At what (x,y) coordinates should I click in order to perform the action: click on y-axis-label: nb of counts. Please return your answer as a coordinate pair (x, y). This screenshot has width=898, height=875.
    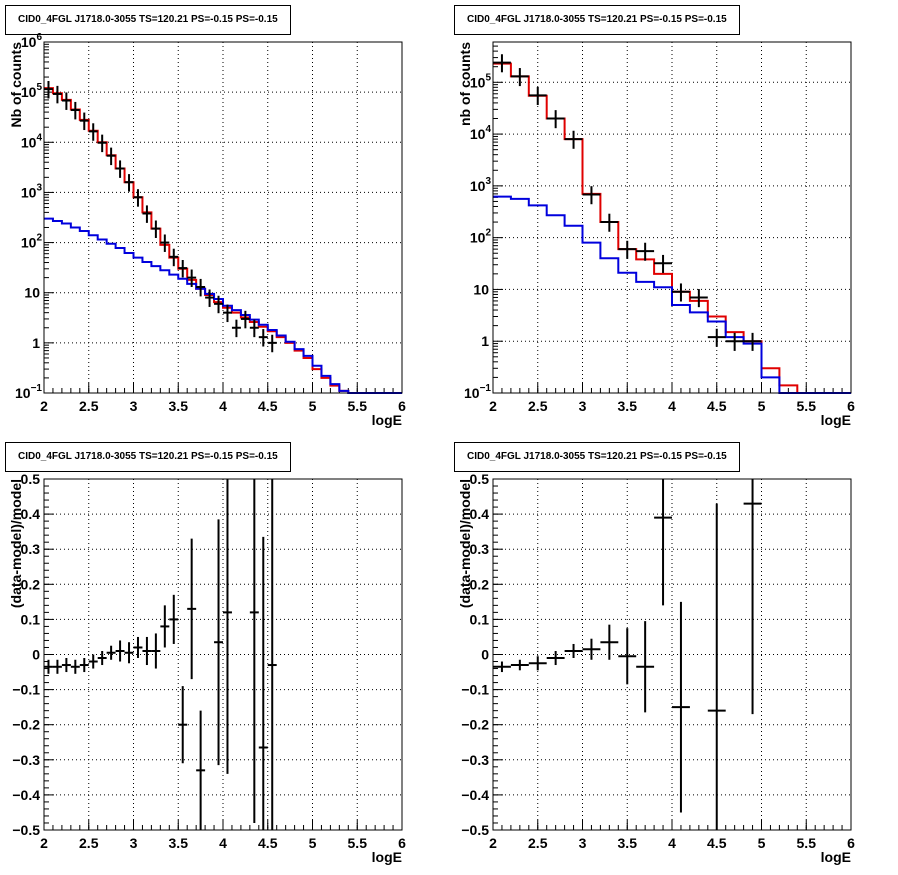
    Looking at the image, I should click on (465, 84).